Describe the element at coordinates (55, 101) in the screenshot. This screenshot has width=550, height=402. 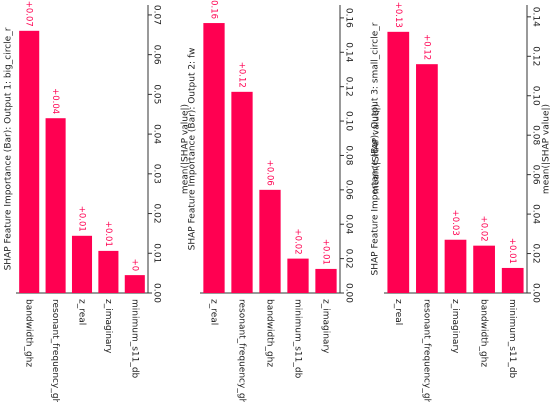
I see `value-label: +0.04` at that location.